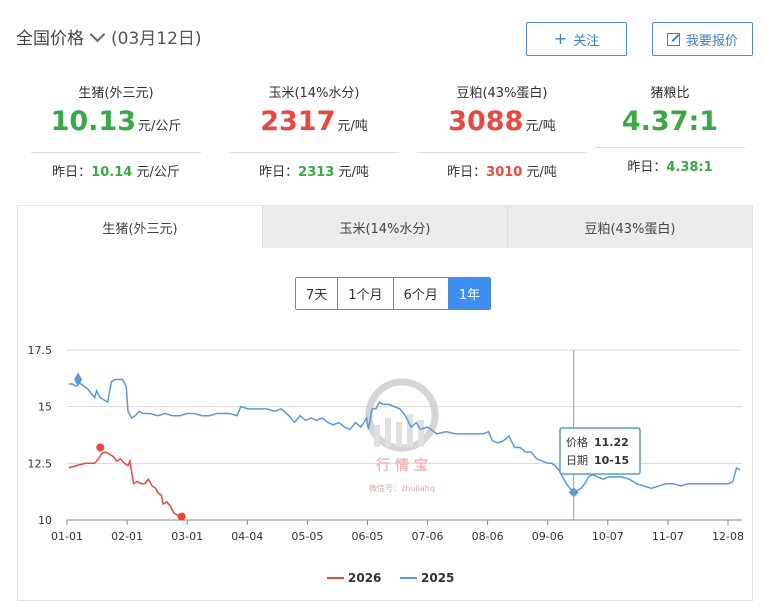 Image resolution: width=763 pixels, height=609 pixels. I want to click on x-tick-label: 05-05, so click(307, 536).